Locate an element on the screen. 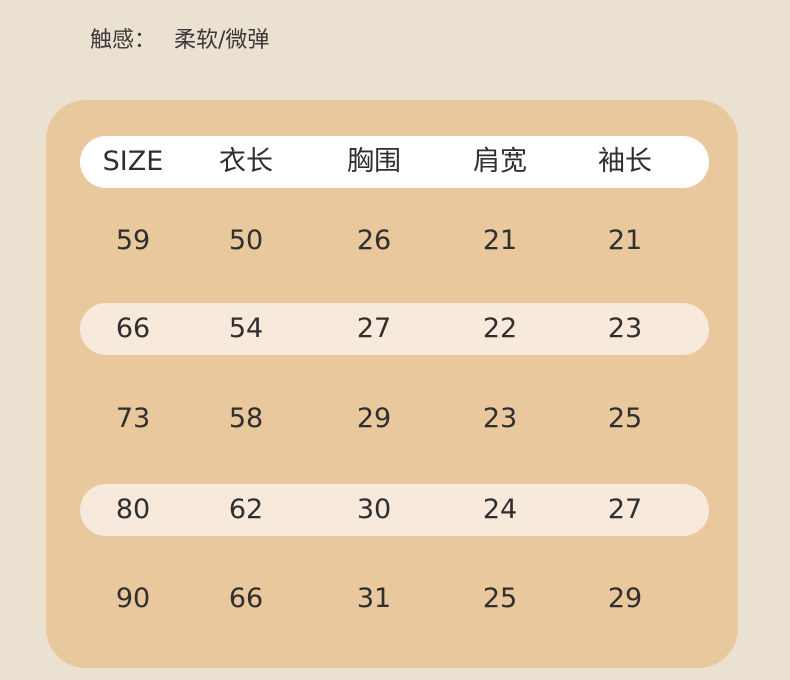 Image resolution: width=790 pixels, height=680 pixels. table-cell: 59 is located at coordinates (133, 240).